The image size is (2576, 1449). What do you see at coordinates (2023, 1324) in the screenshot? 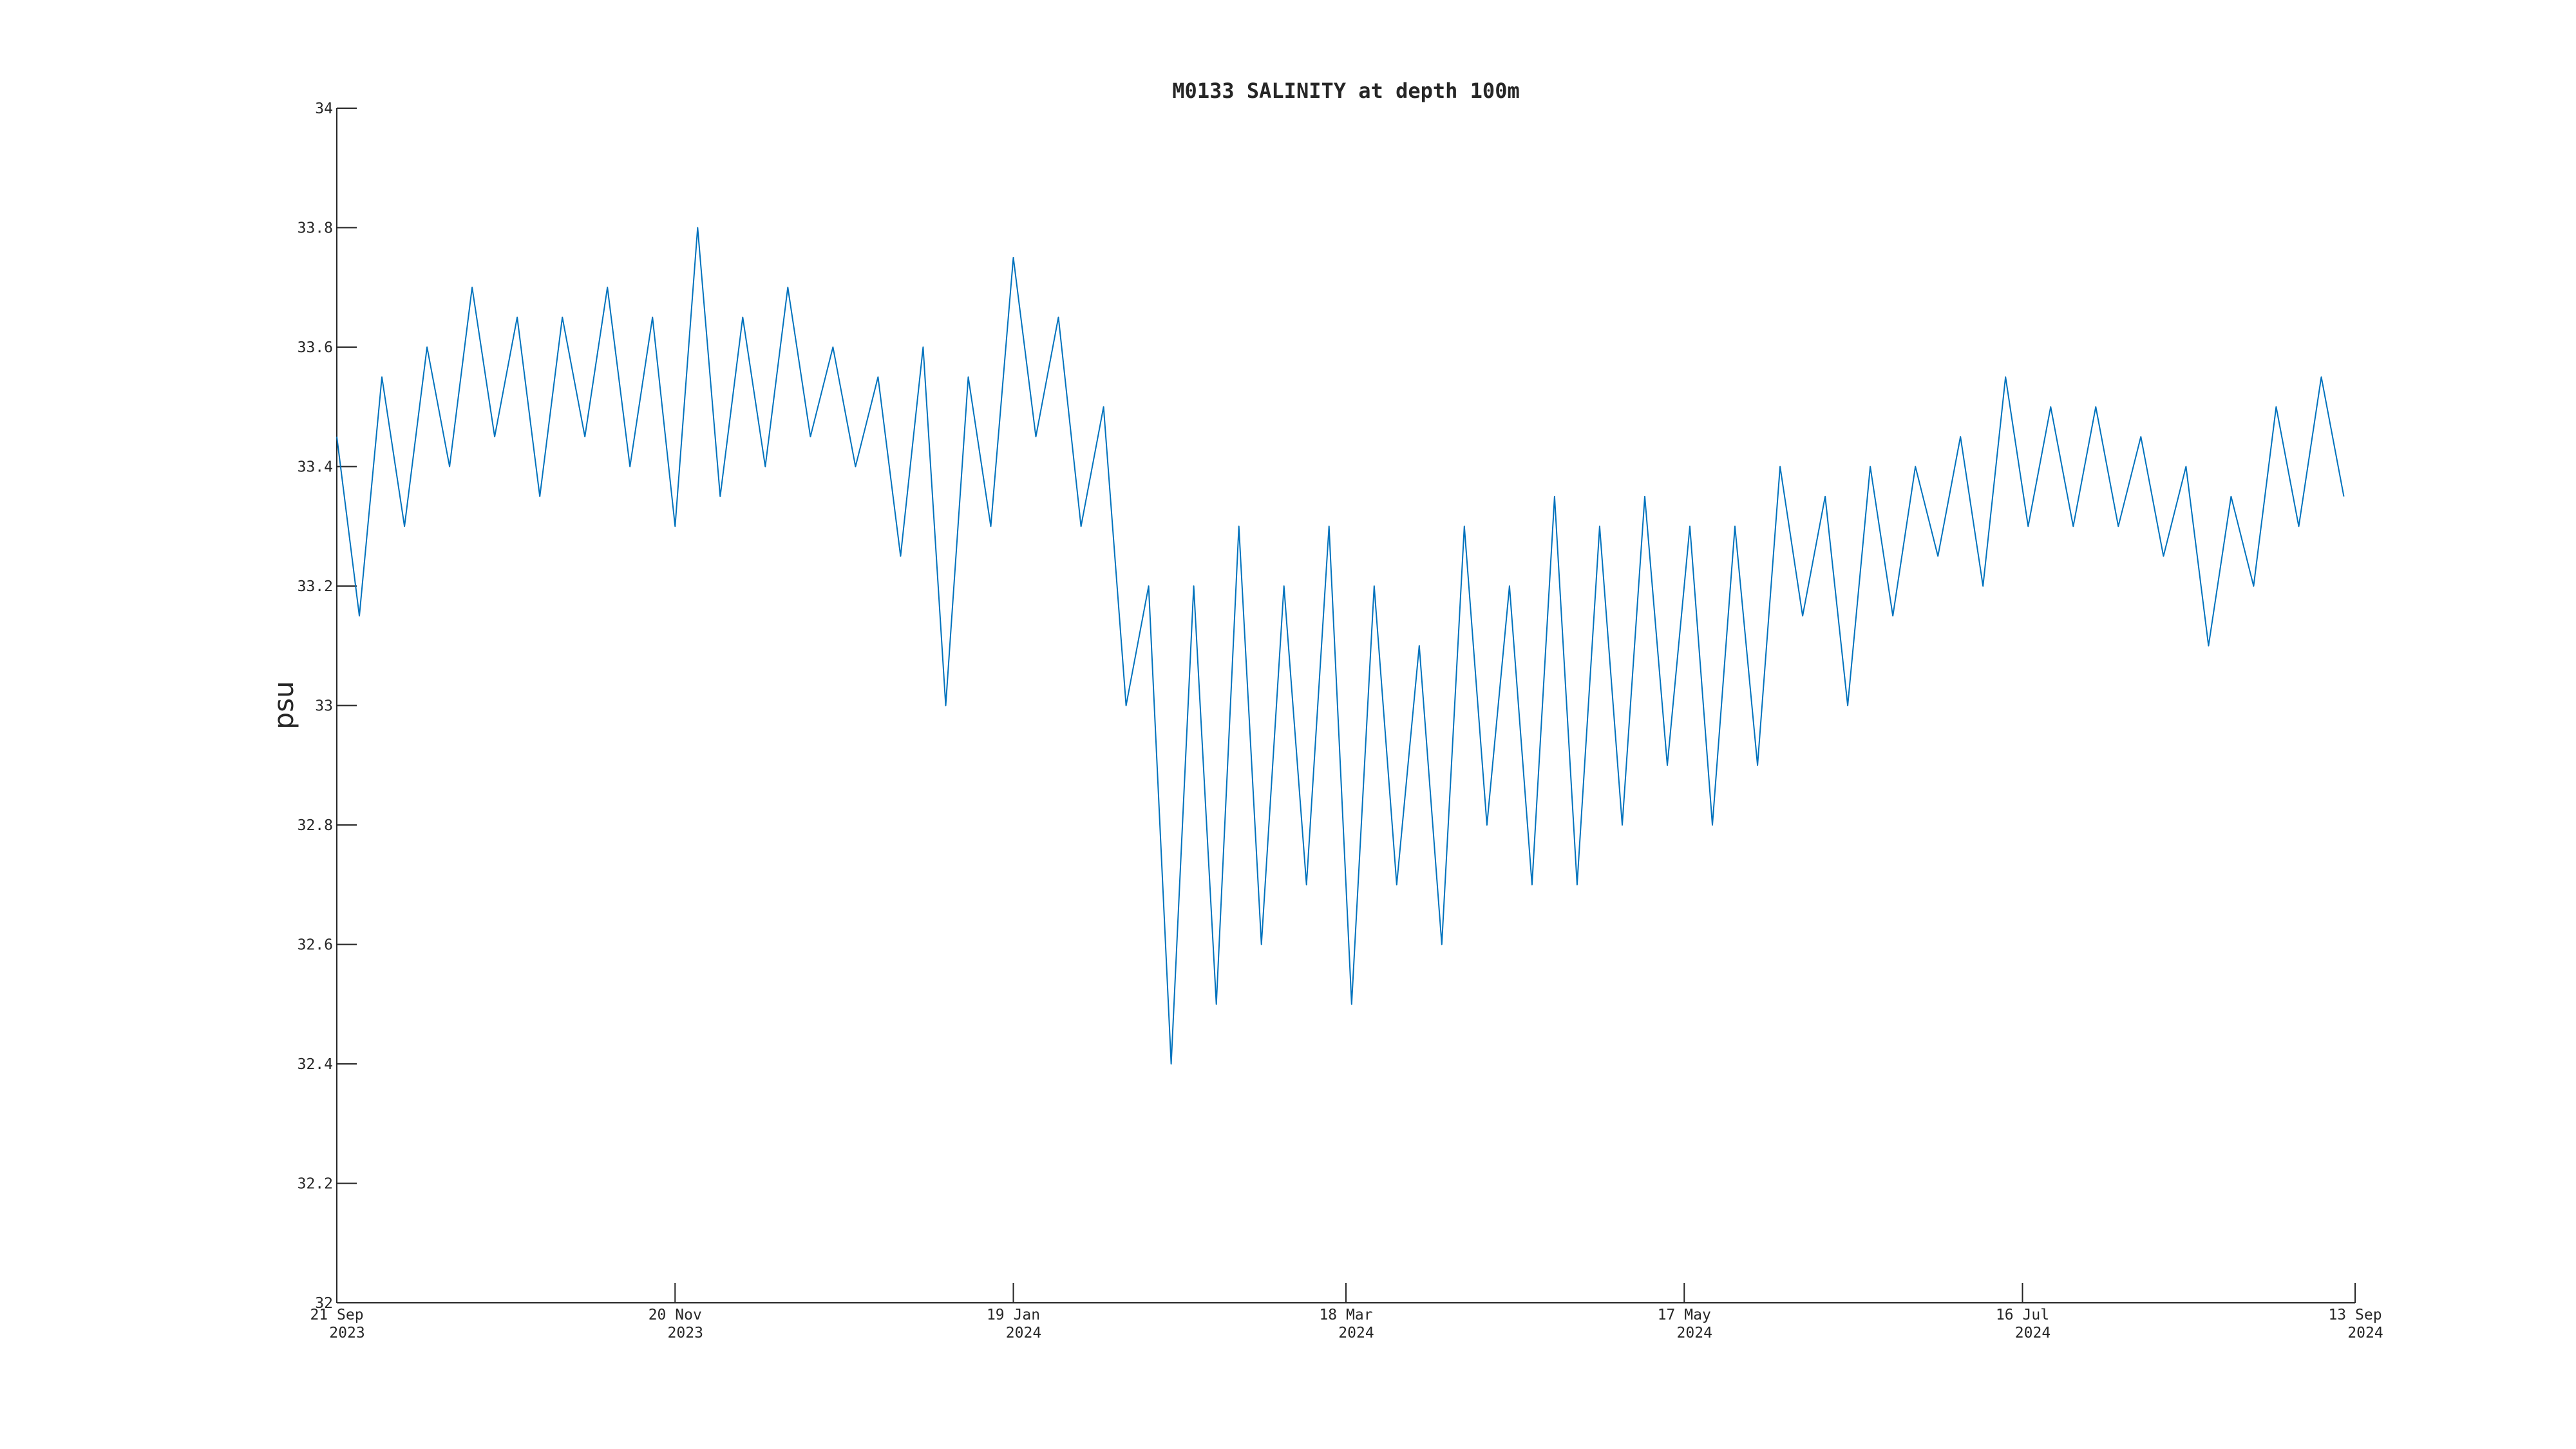
I see `x-tick-label: 16 Jul 2024` at bounding box center [2023, 1324].